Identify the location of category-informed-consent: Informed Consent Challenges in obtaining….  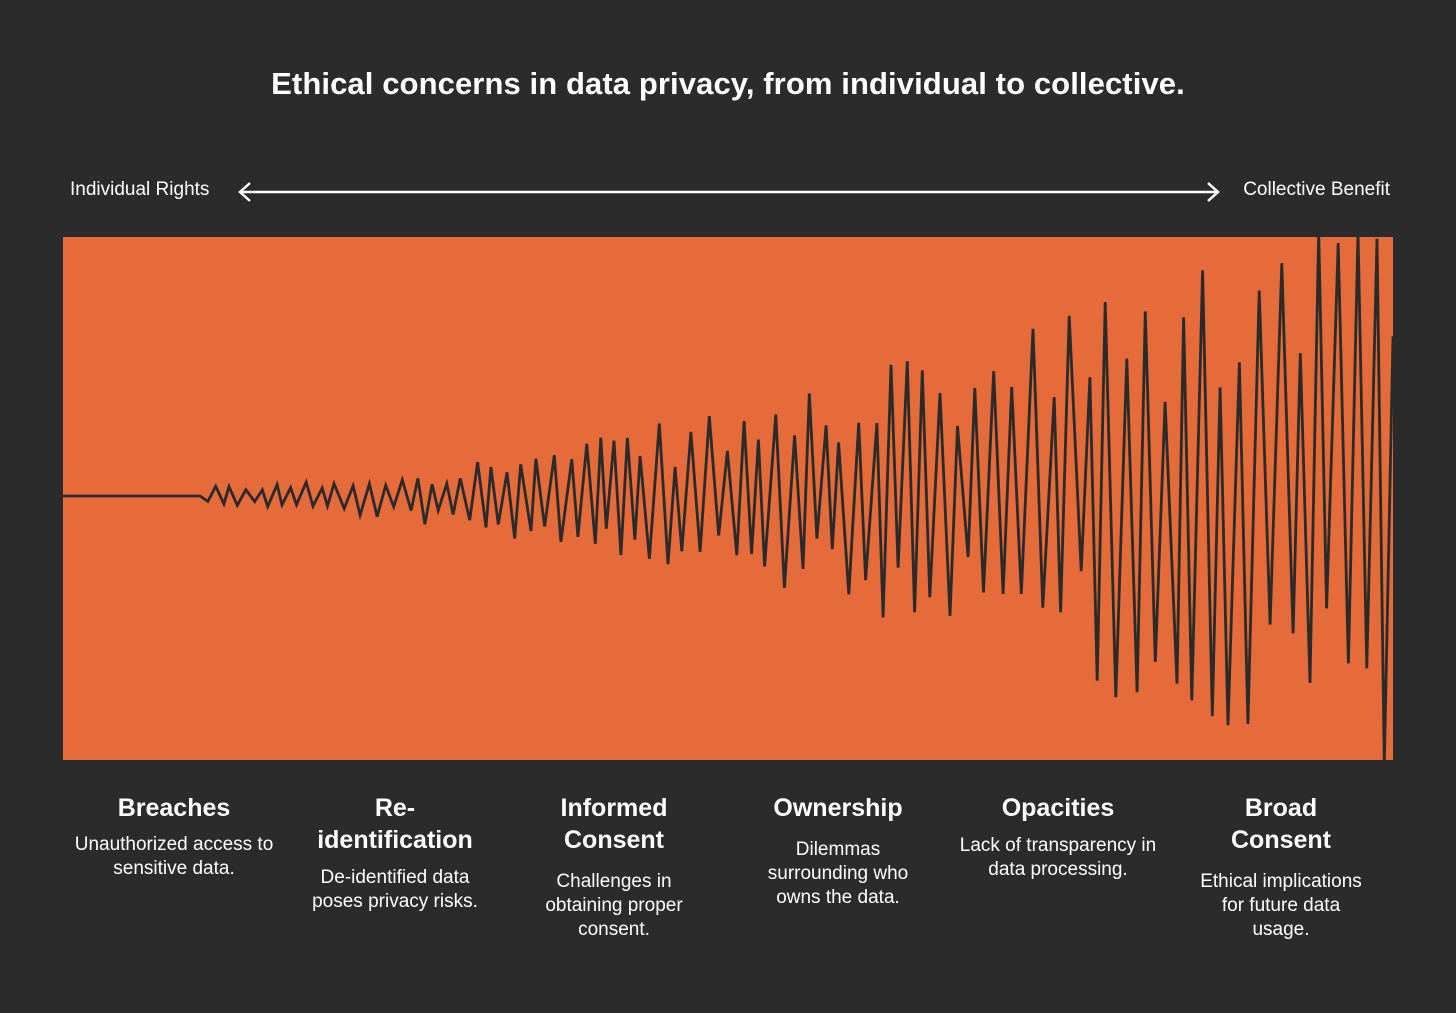
(614, 867).